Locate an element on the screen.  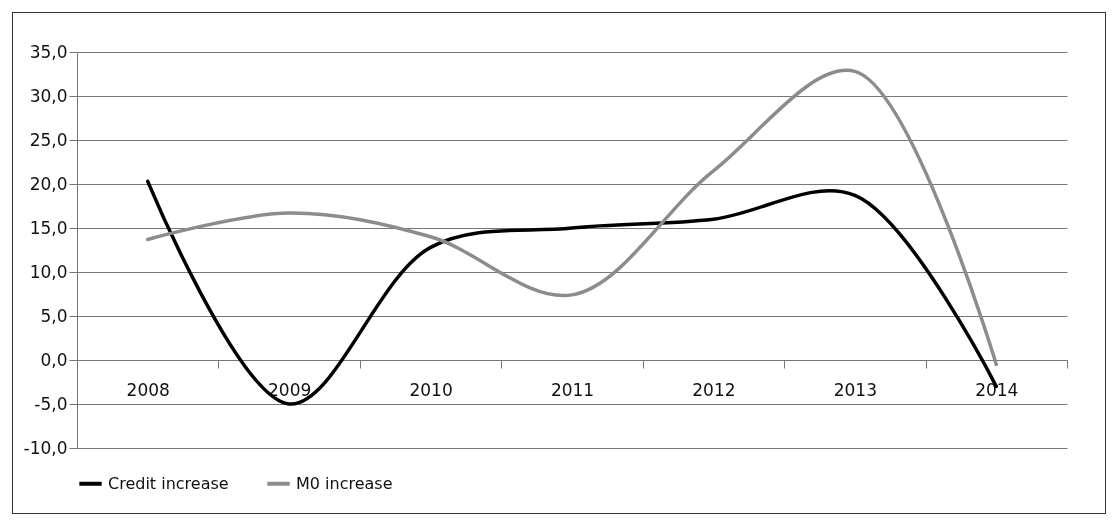
y-tick-label: 30,0 is located at coordinates (48, 95).